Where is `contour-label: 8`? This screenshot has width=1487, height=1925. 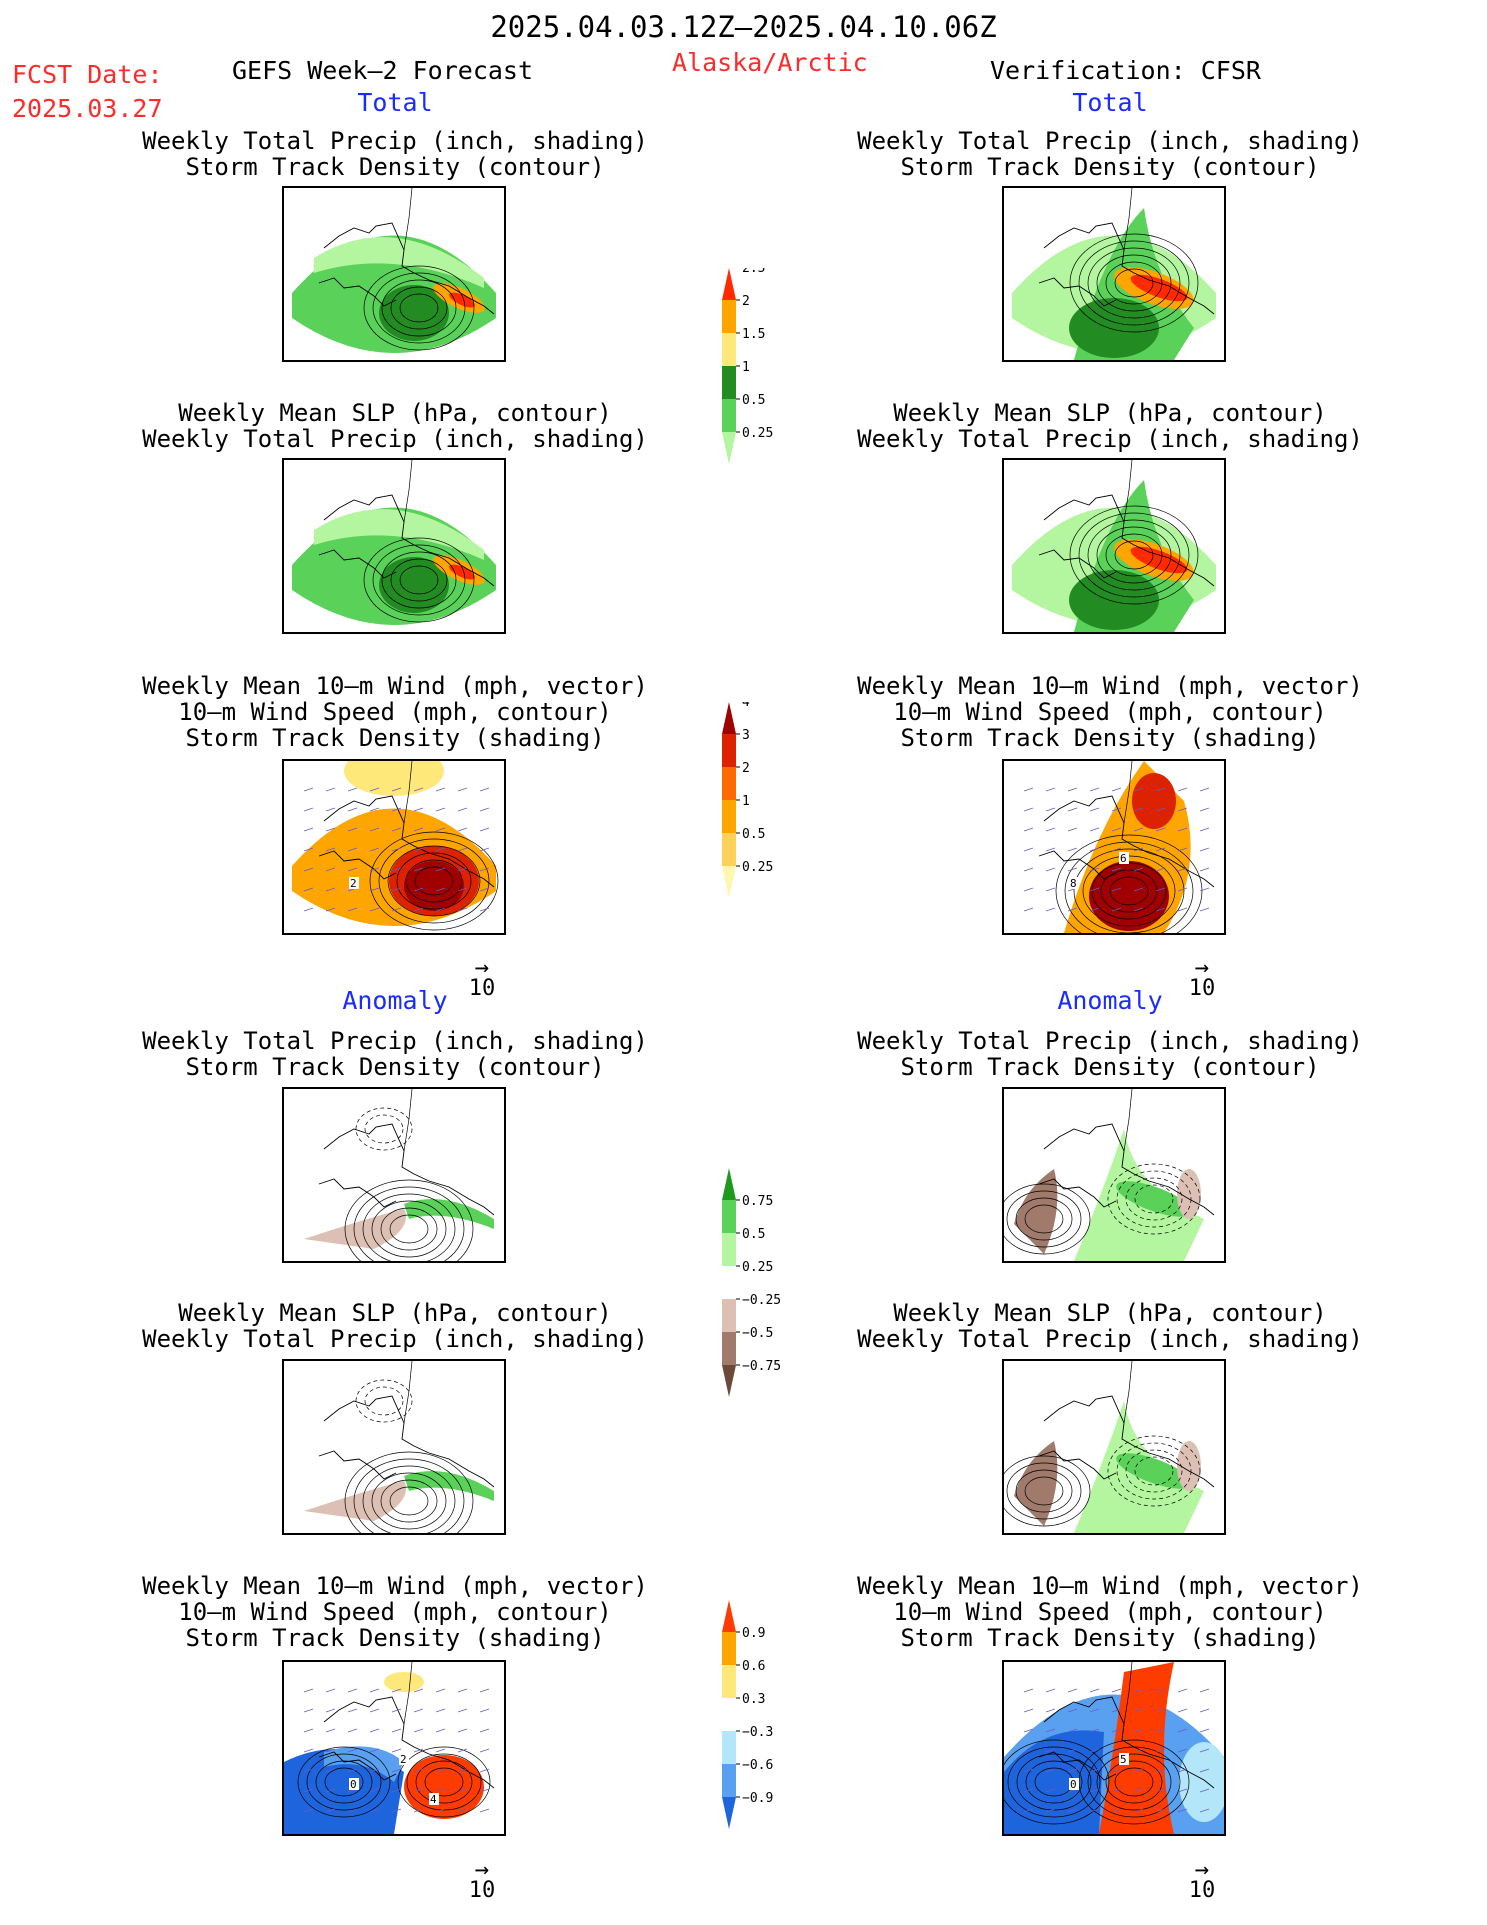
contour-label: 8 is located at coordinates (1073, 883).